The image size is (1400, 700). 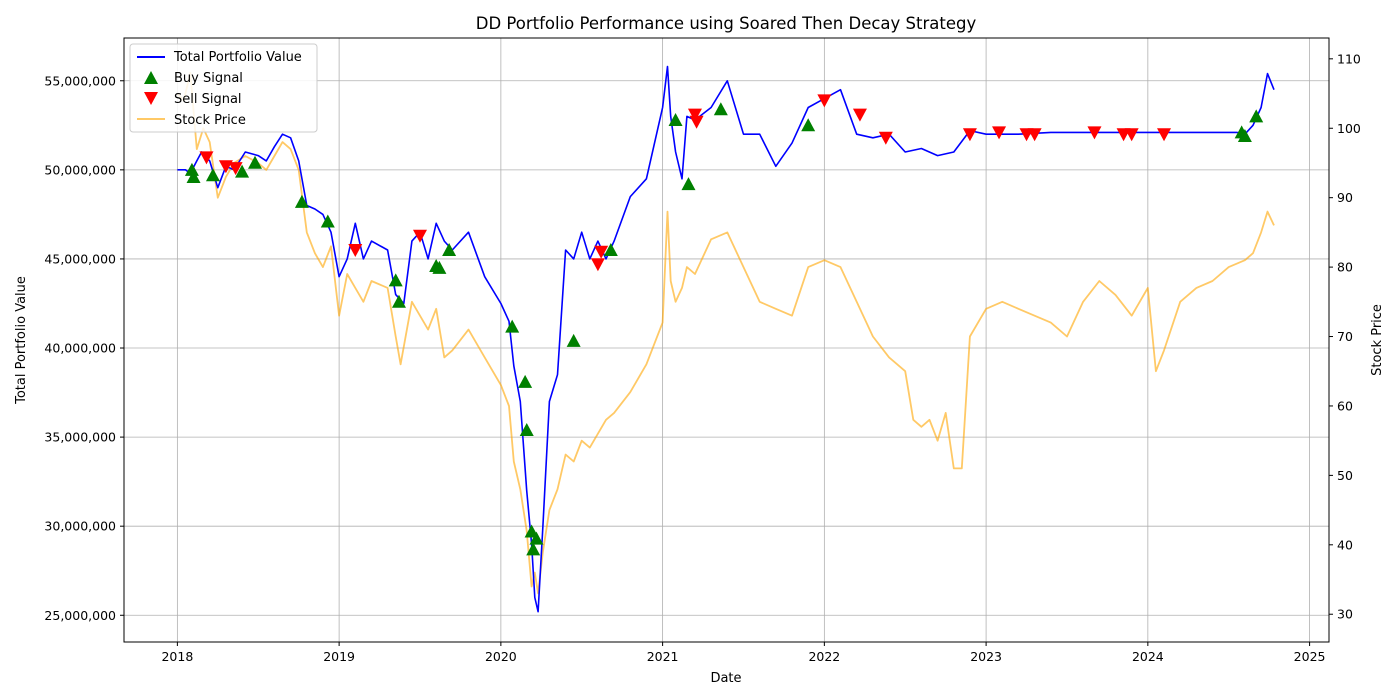 What do you see at coordinates (1345, 544) in the screenshot?
I see `y2-tick-label: 40` at bounding box center [1345, 544].